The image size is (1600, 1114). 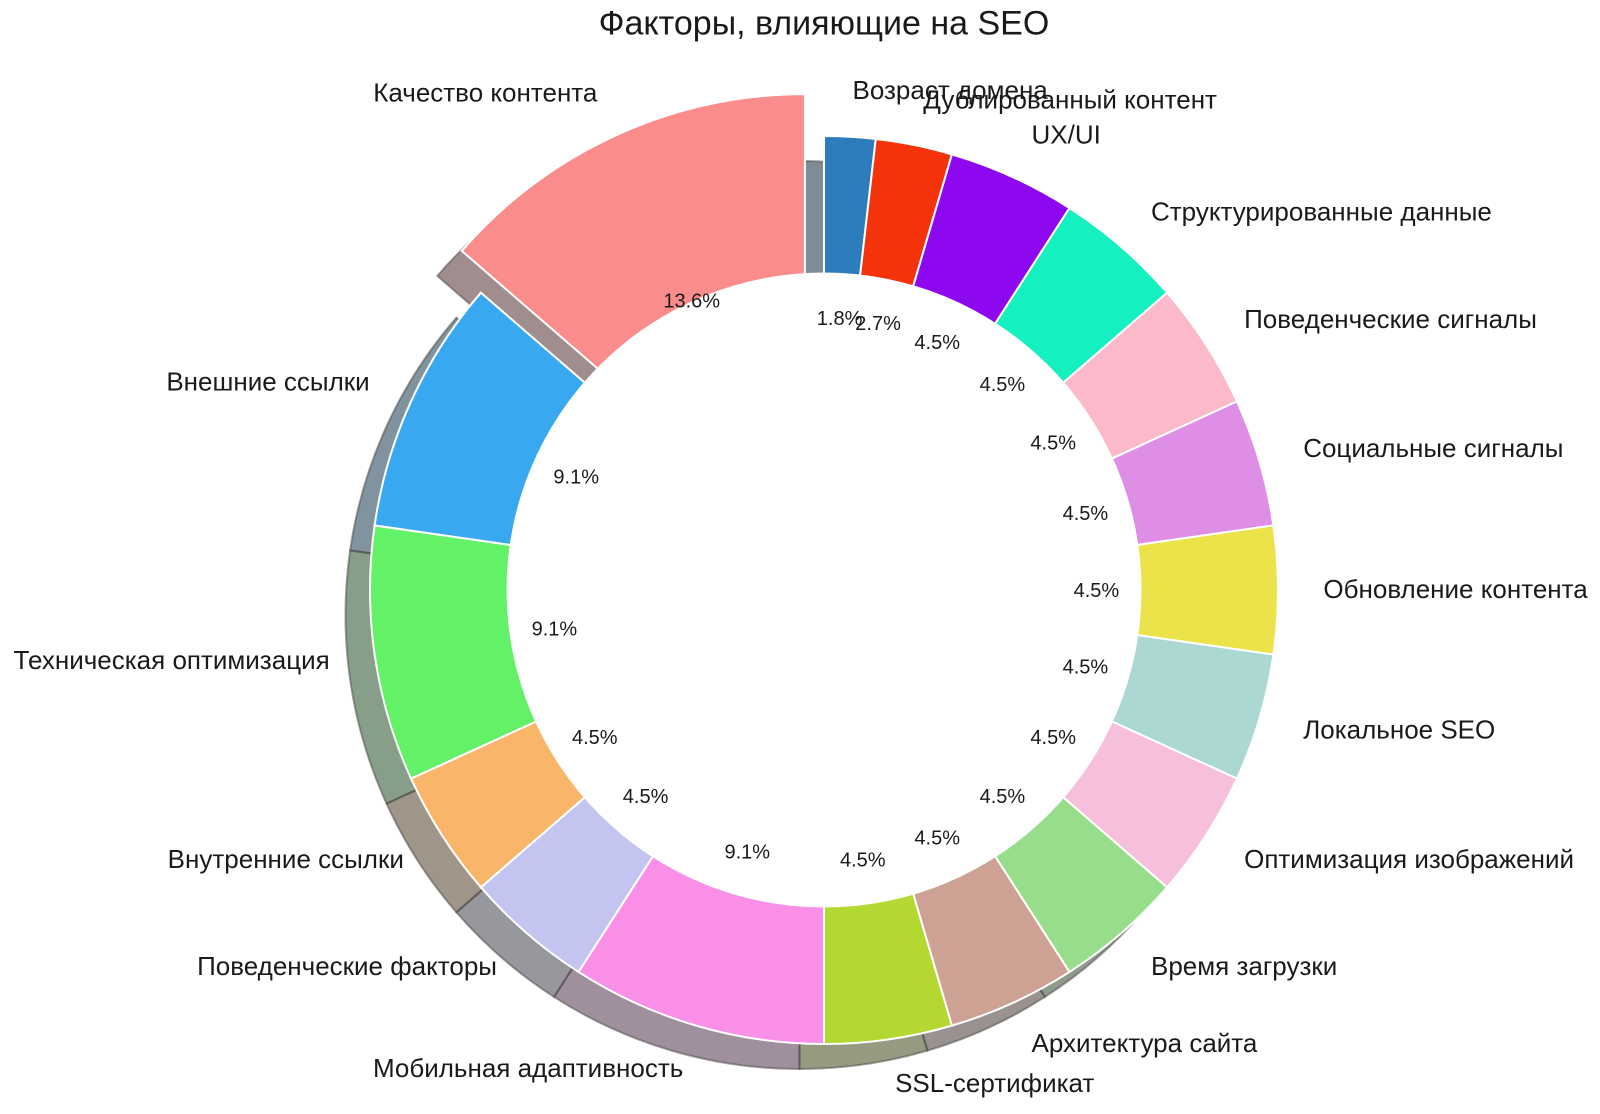 What do you see at coordinates (172, 660) in the screenshot?
I see `svg-text: Техническая оптимизация` at bounding box center [172, 660].